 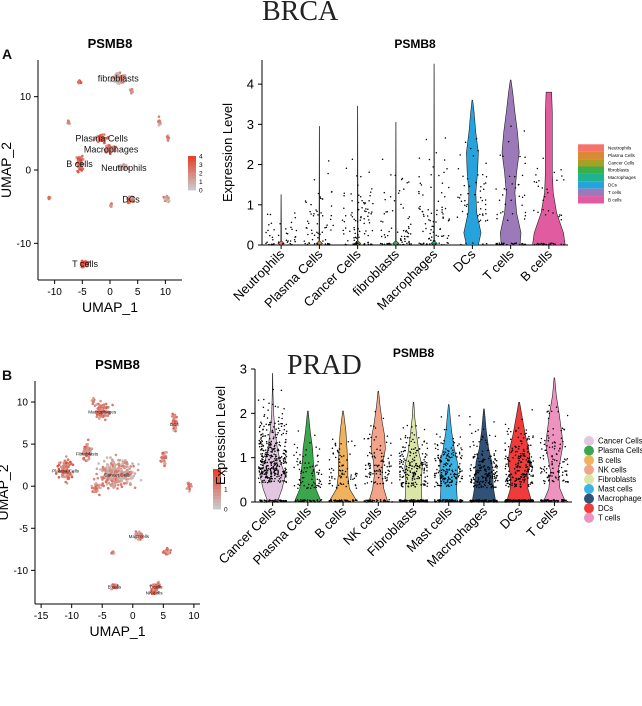 What do you see at coordinates (201, 157) in the screenshot?
I see `brca_umap-colorbar-label: 4` at bounding box center [201, 157].